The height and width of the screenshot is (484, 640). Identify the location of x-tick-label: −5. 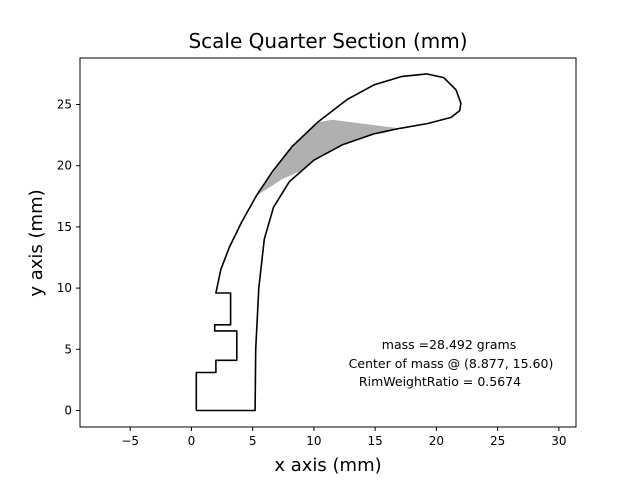
(130, 441).